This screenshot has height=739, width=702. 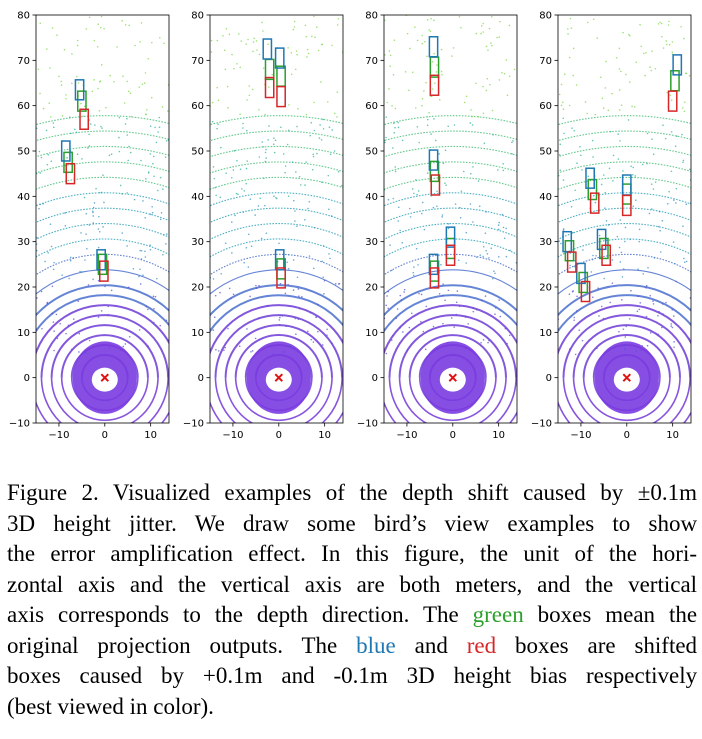 What do you see at coordinates (279, 435) in the screenshot?
I see `x-tick-label: 0` at bounding box center [279, 435].